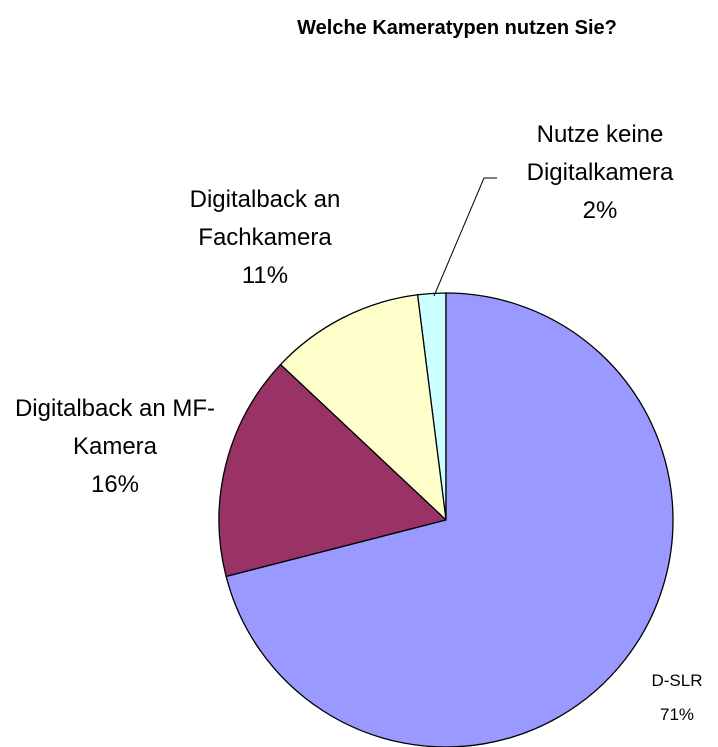  I want to click on slice-label: Nutze keine Digitalkamera 2%, so click(600, 173).